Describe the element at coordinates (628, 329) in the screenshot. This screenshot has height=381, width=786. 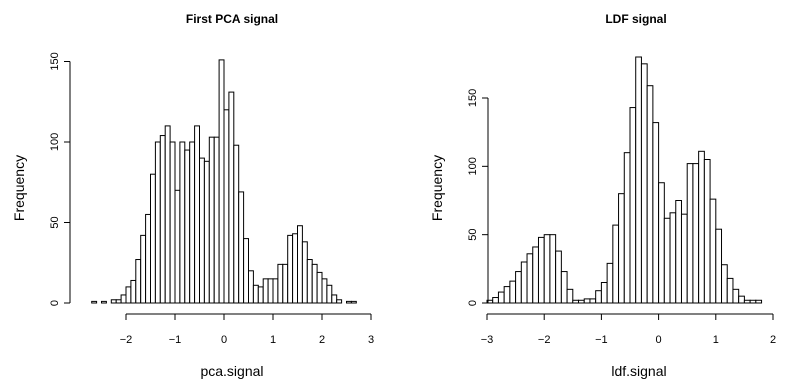
I see `ldf-x-axis: −3 −2 −1 0 1 2` at that location.